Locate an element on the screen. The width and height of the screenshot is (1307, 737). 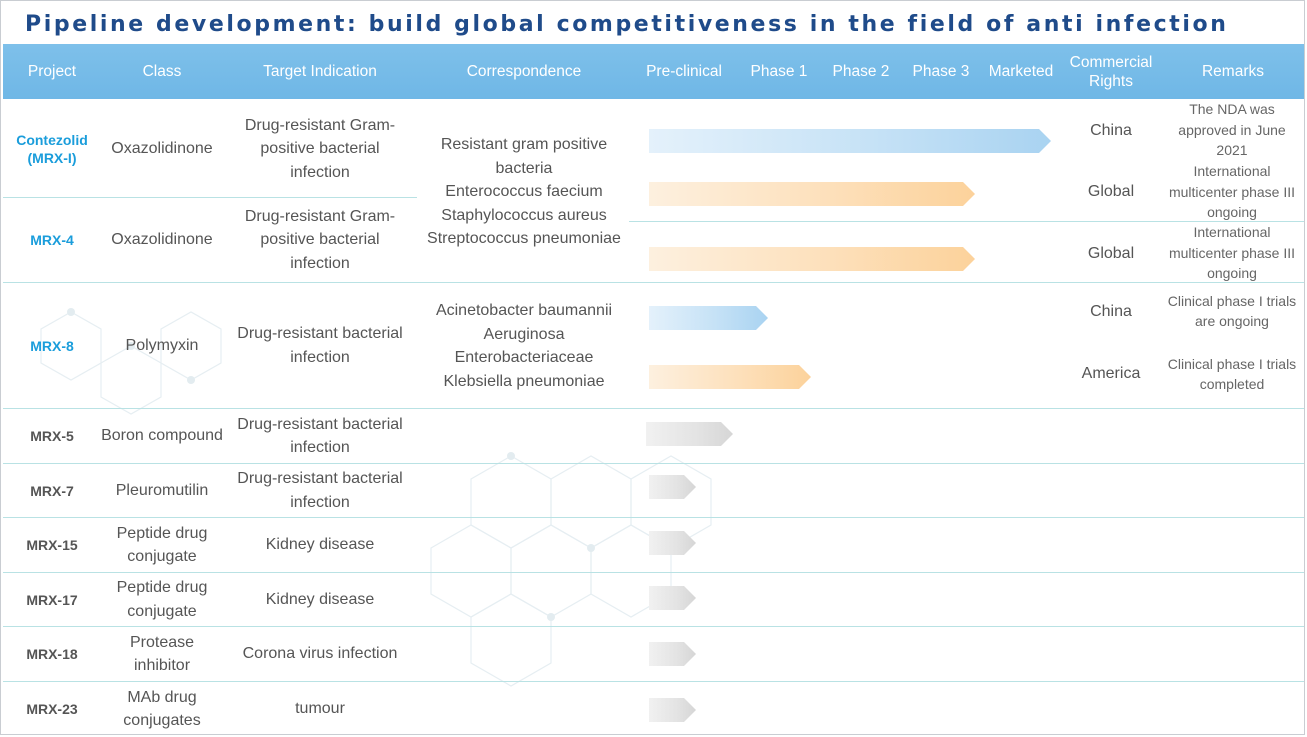
col-header-project: Project is located at coordinates (52, 71).